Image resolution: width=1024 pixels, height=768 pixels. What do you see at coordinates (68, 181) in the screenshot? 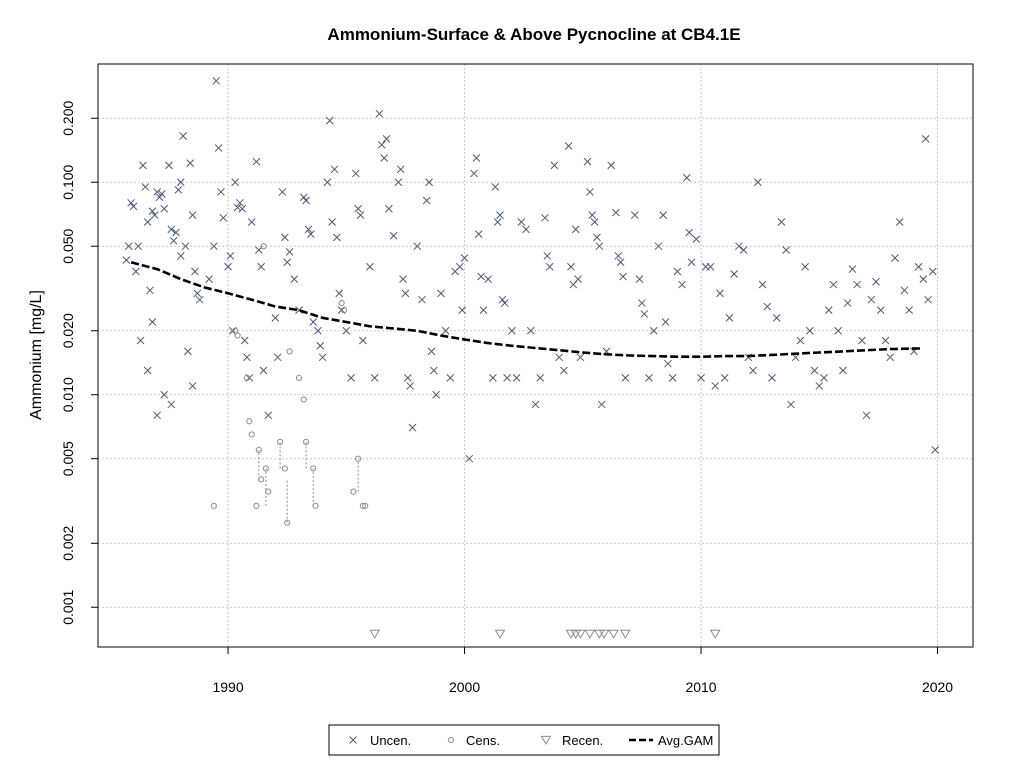
I see `y-tick-label: 0.100` at bounding box center [68, 181].